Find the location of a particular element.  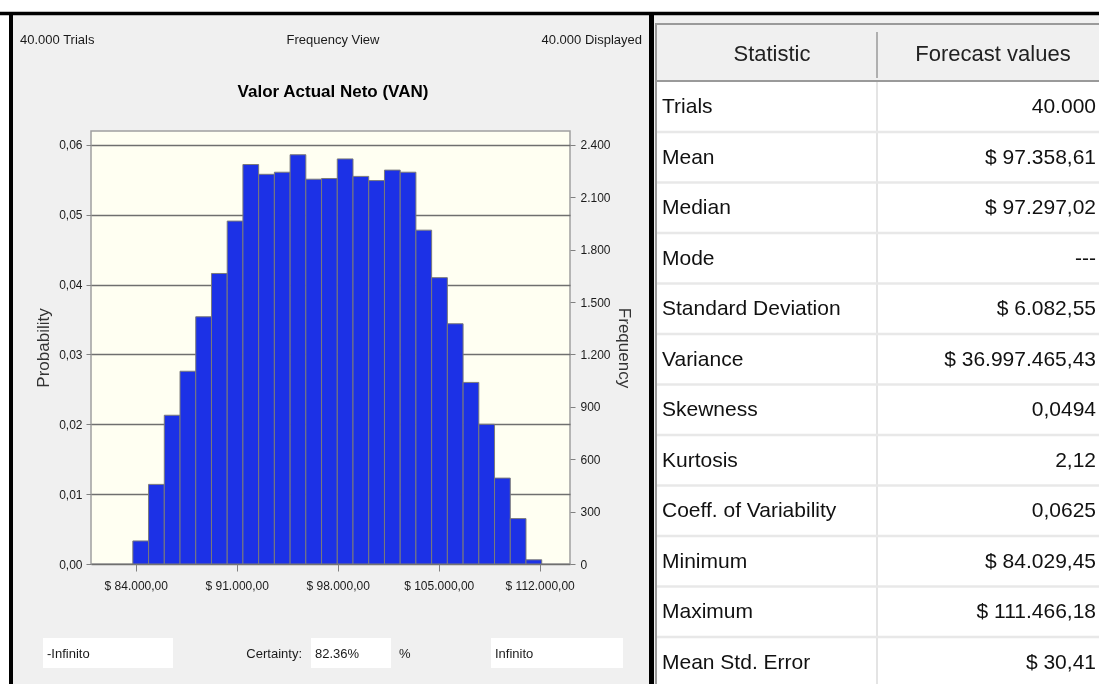

x-tick-label: $ 112.000,00 is located at coordinates (540, 585).